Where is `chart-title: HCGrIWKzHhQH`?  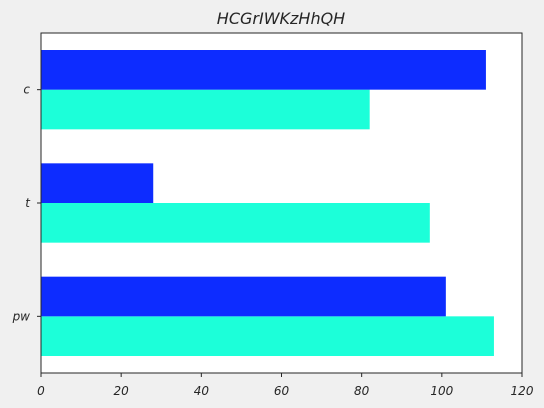
chart-title: HCGrIWKzHhQH is located at coordinates (281, 18).